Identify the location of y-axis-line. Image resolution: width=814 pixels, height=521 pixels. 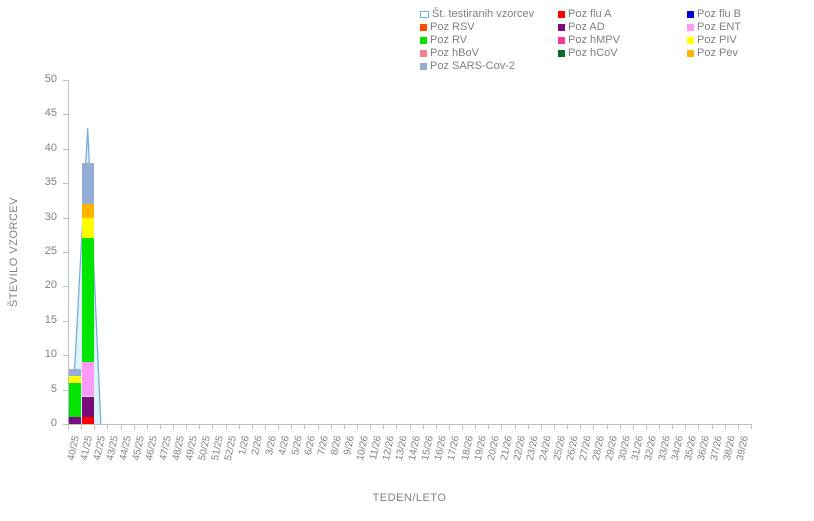
(68, 252).